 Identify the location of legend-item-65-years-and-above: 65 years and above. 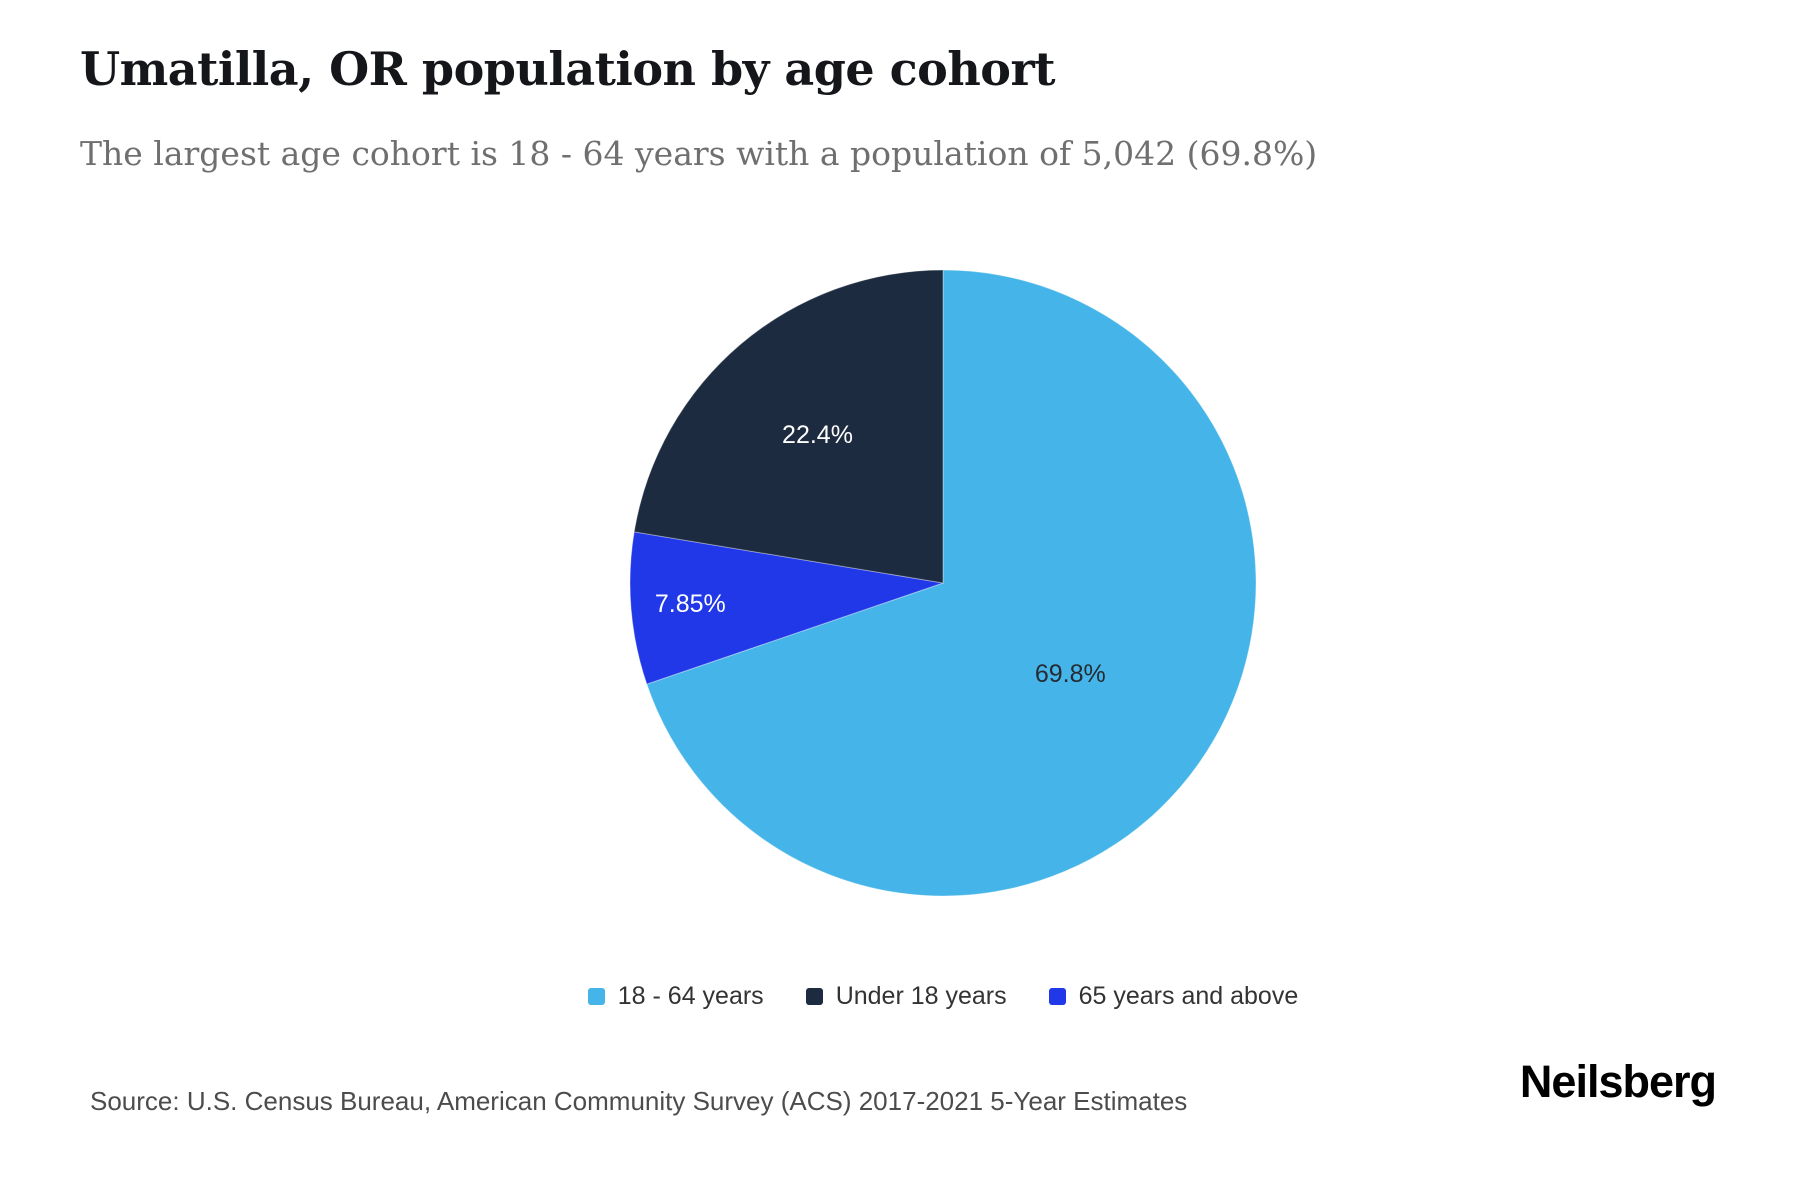
(1173, 996).